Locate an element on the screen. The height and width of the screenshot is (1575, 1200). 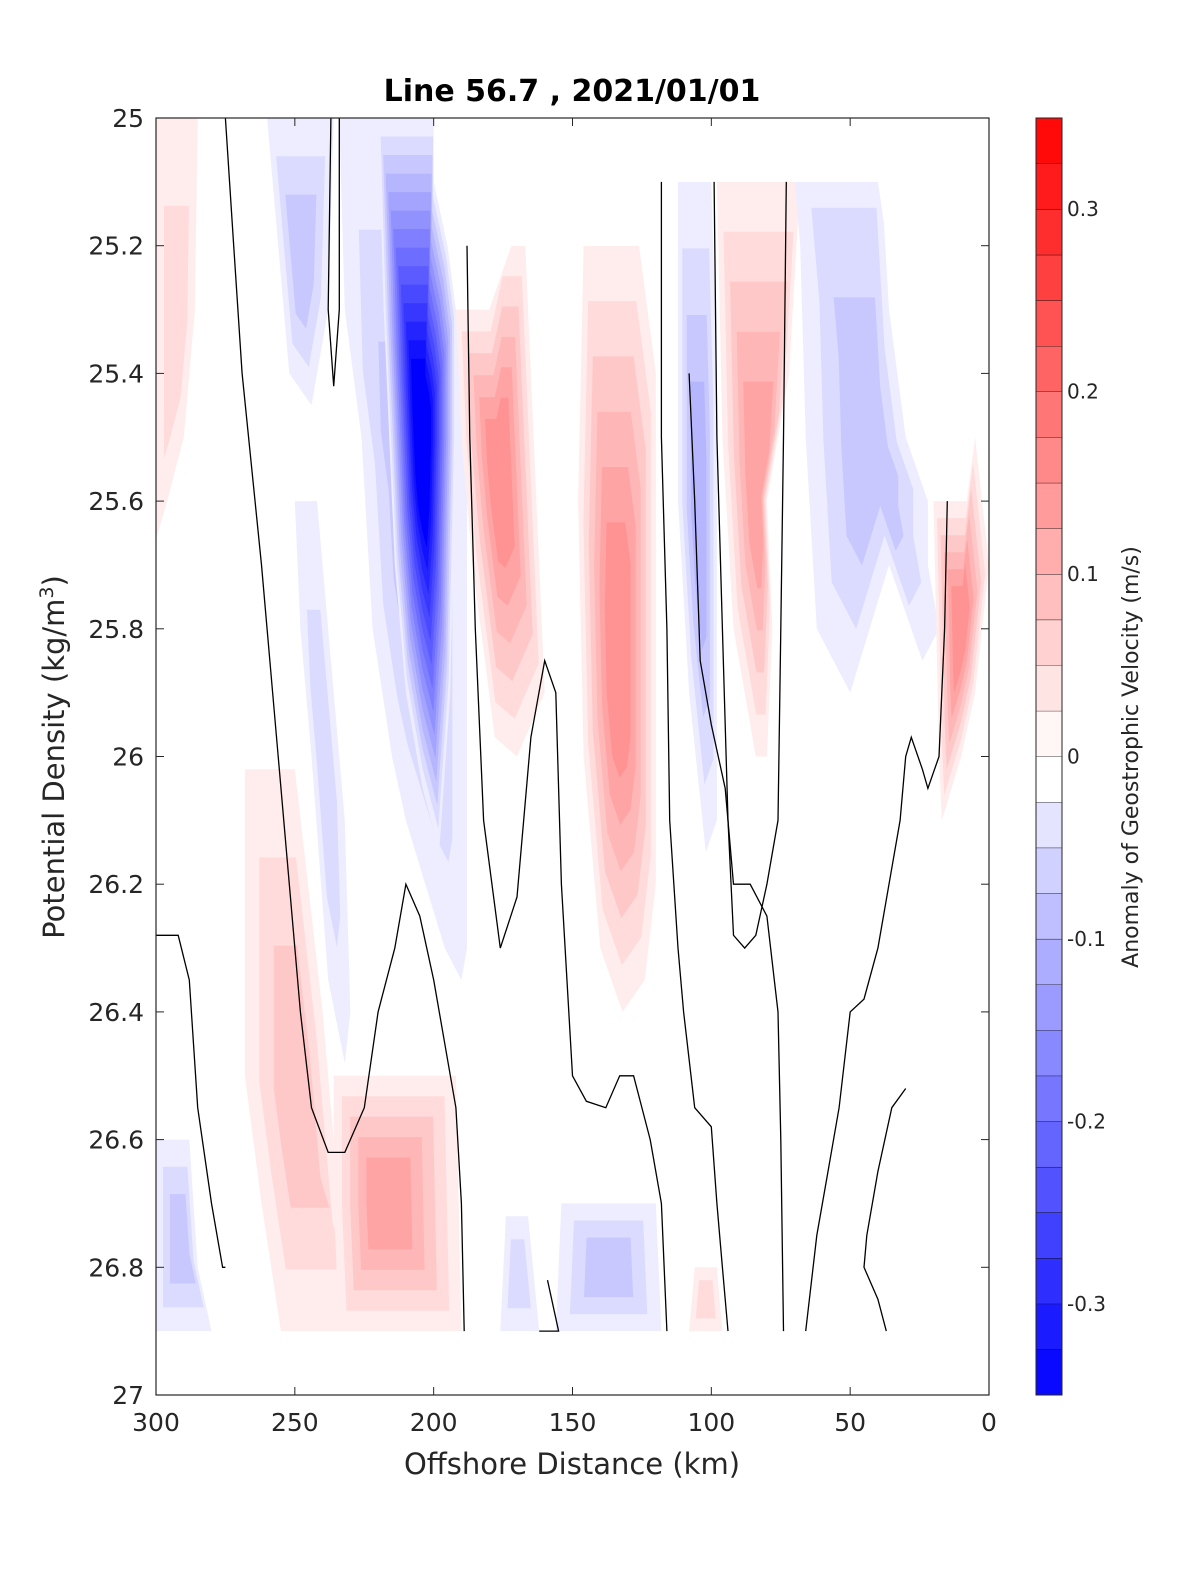
y-axis-label: Potential Density (kg/m3) is located at coordinates (53, 757).